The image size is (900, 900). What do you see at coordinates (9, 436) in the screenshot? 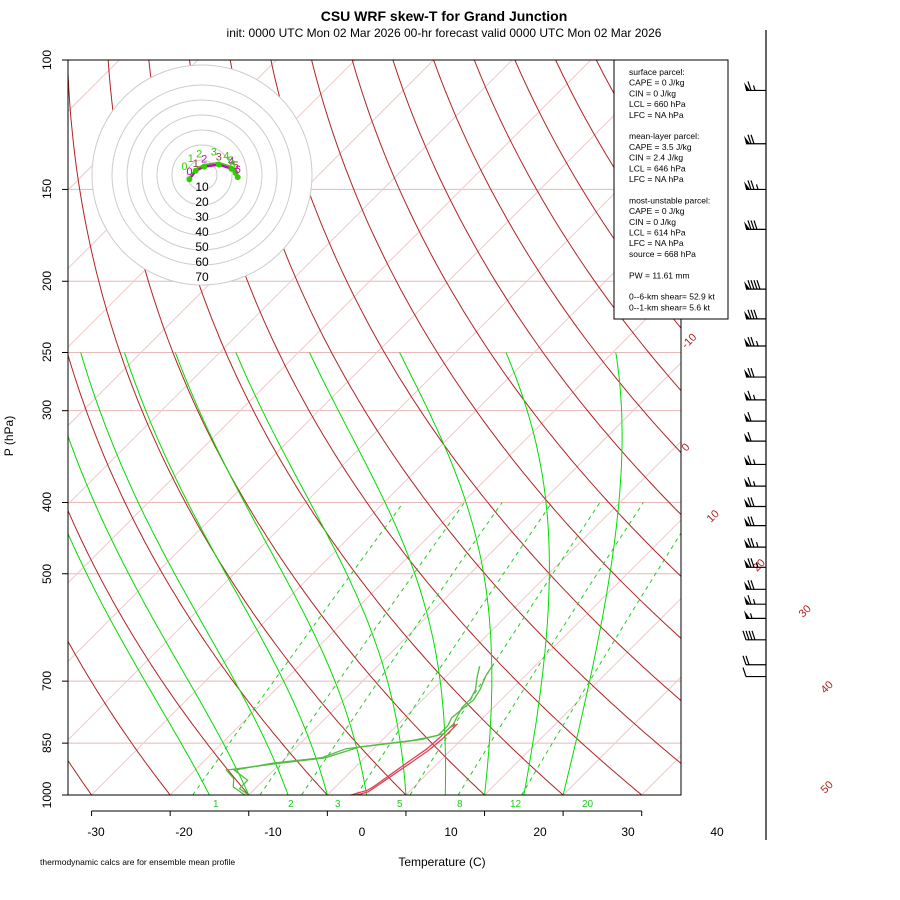
I see `y-axis-label: P (hPa)` at bounding box center [9, 436].